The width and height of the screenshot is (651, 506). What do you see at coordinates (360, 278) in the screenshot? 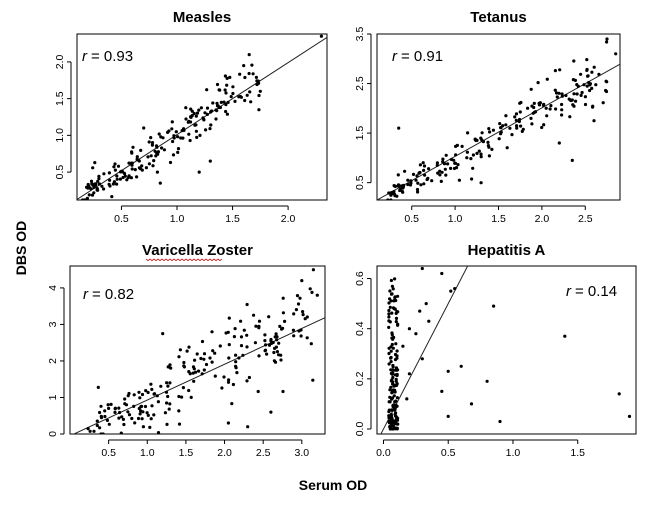
I see `y-tick-label: 0.6` at bounding box center [360, 278].